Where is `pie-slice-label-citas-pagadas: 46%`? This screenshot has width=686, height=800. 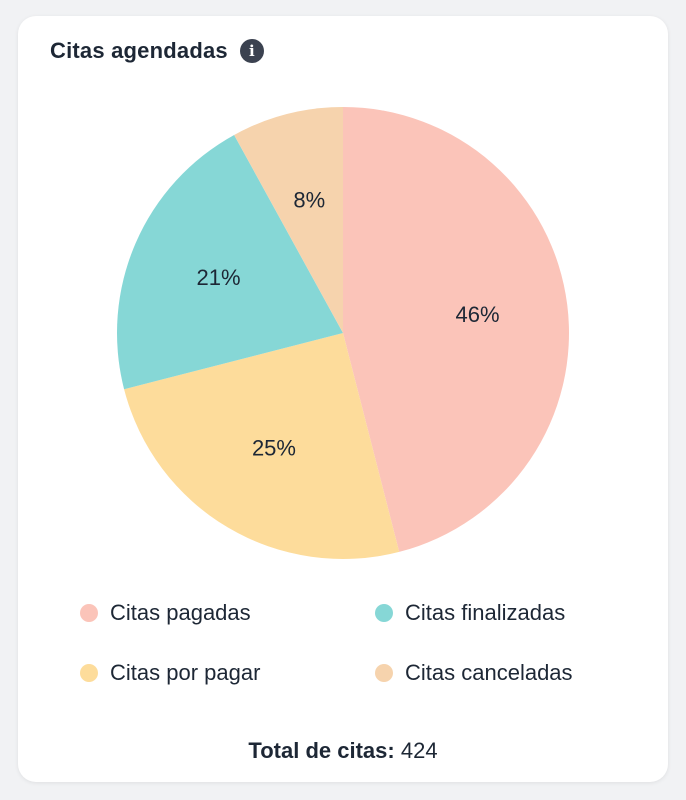 pie-slice-label-citas-pagadas: 46% is located at coordinates (478, 314).